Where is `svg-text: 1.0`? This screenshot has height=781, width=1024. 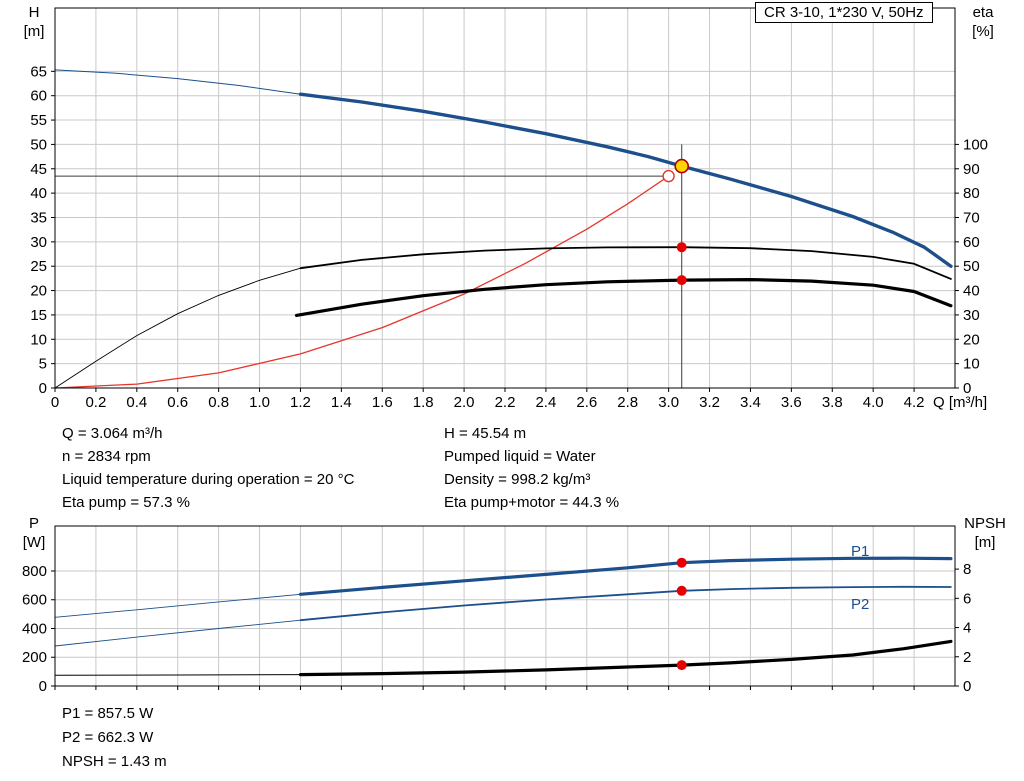 svg-text: 1.0 is located at coordinates (259, 402).